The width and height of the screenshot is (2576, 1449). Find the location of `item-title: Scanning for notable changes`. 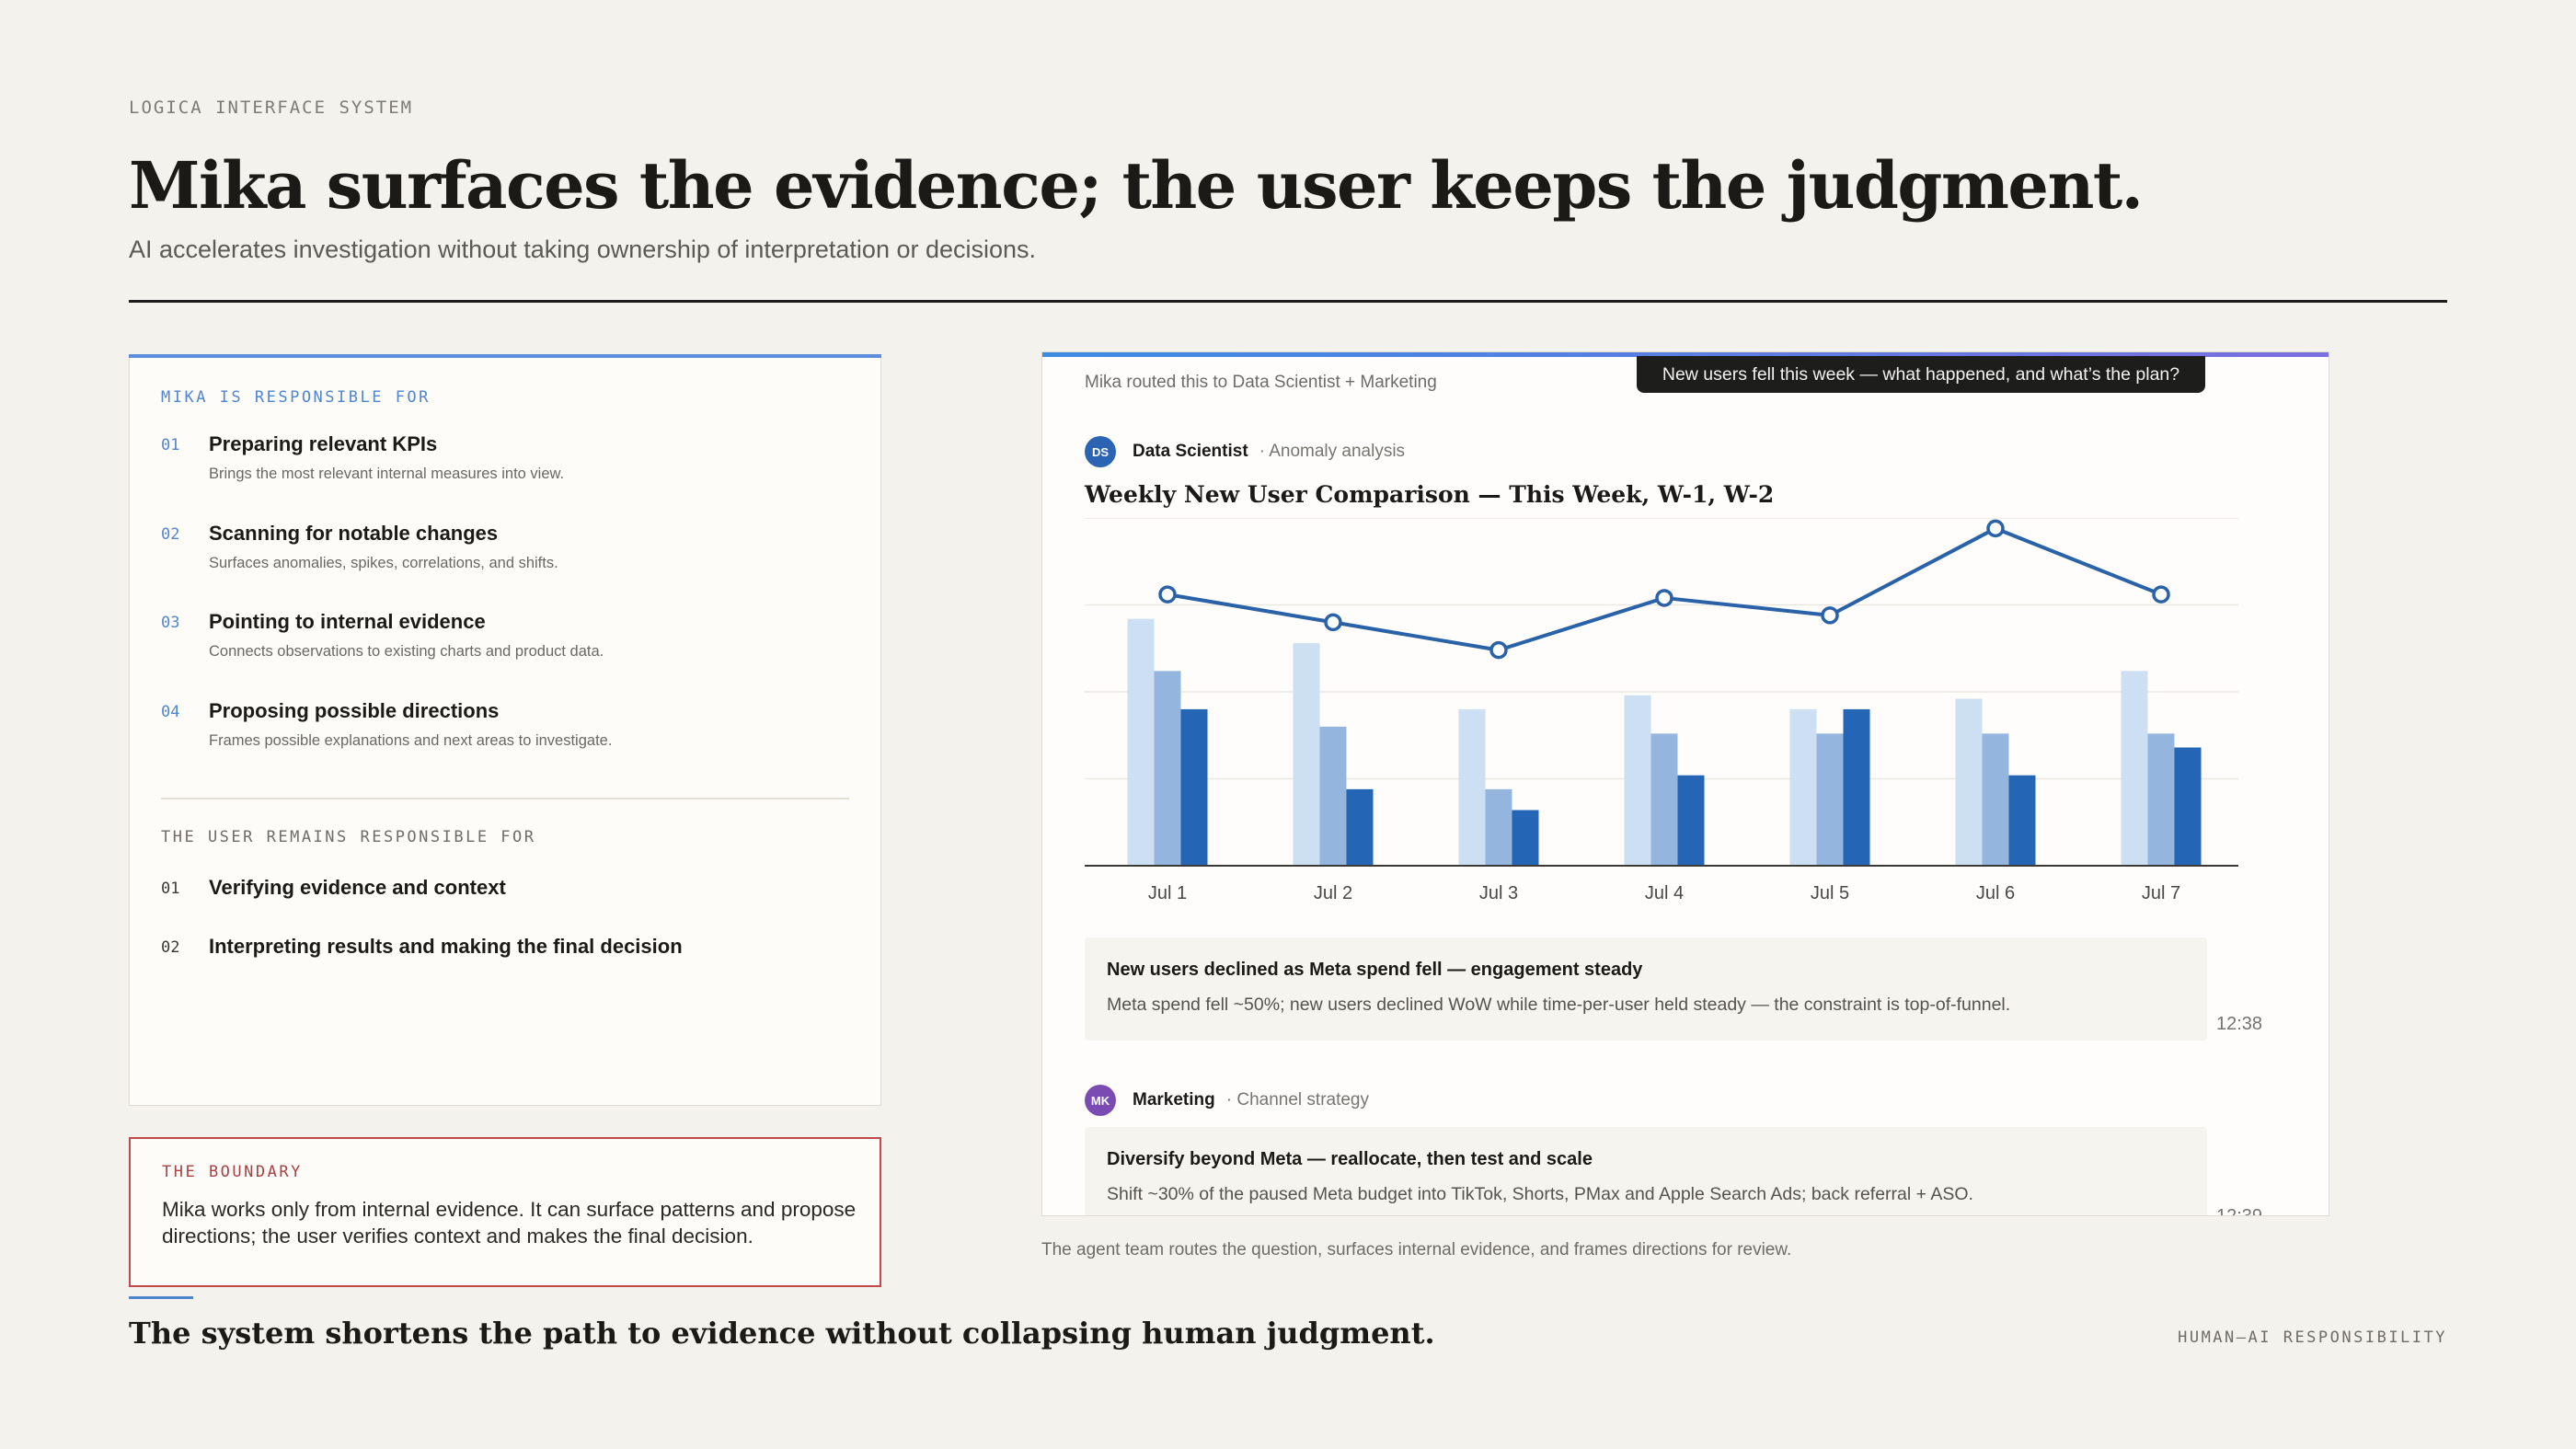

item-title: Scanning for notable changes is located at coordinates (354, 533).